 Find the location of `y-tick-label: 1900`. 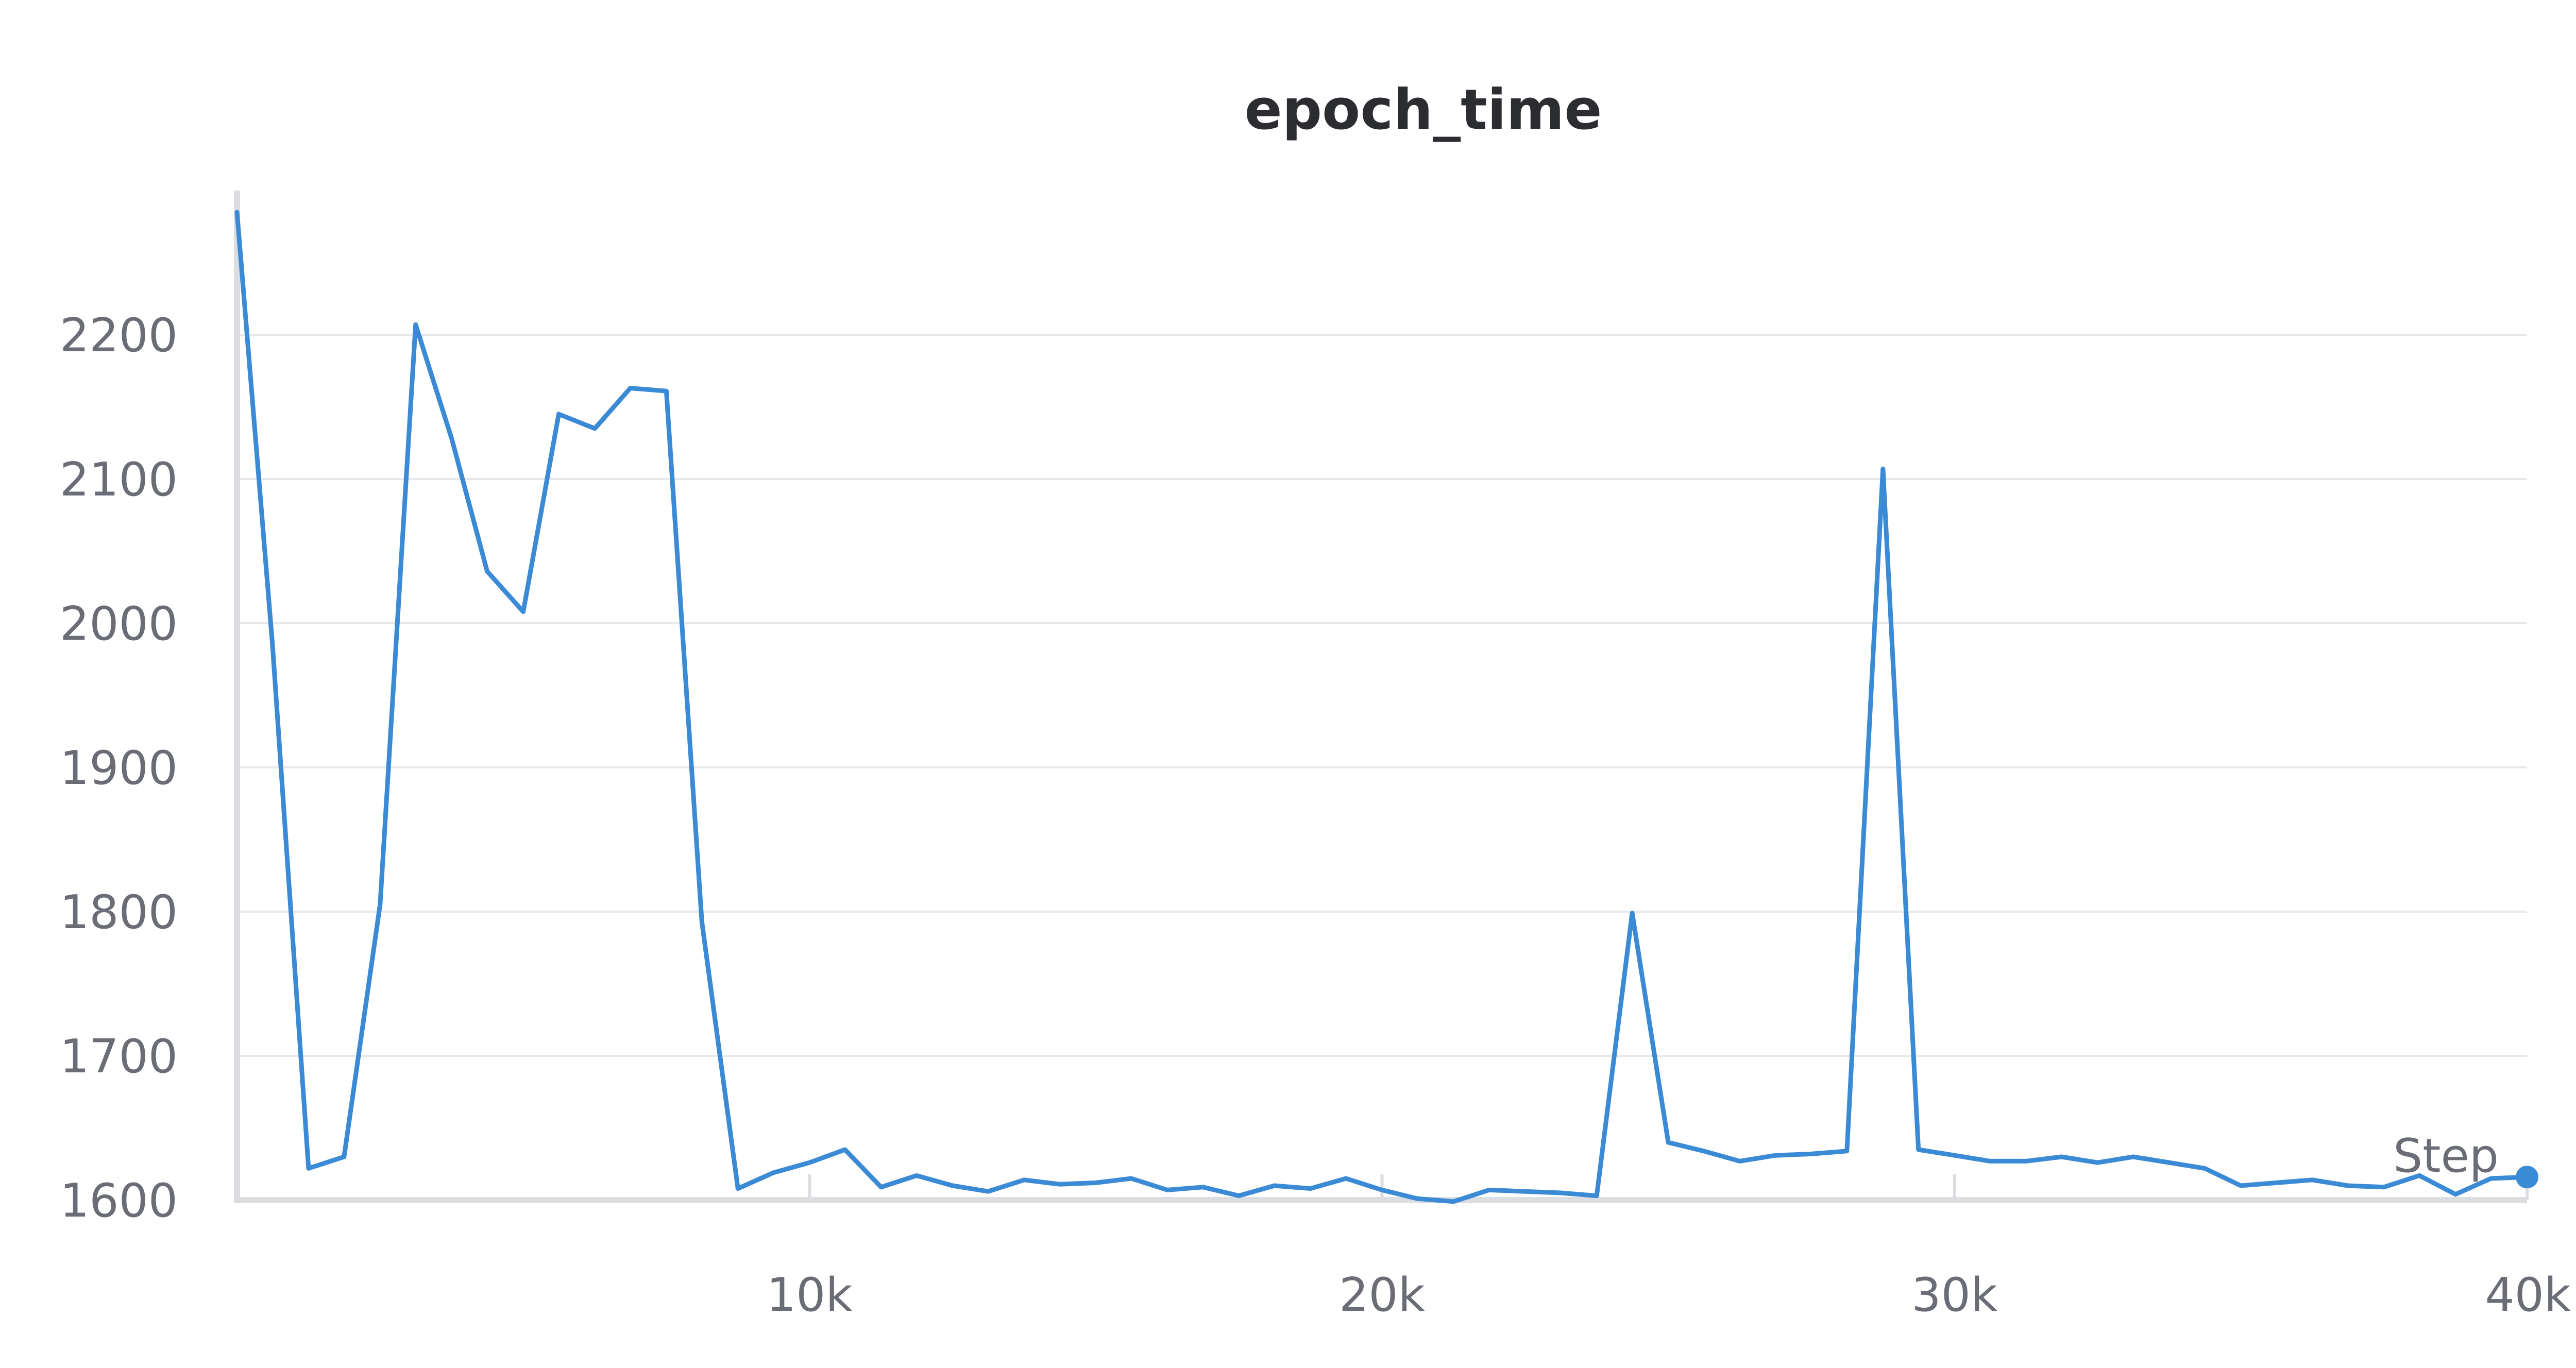

y-tick-label: 1900 is located at coordinates (119, 768).